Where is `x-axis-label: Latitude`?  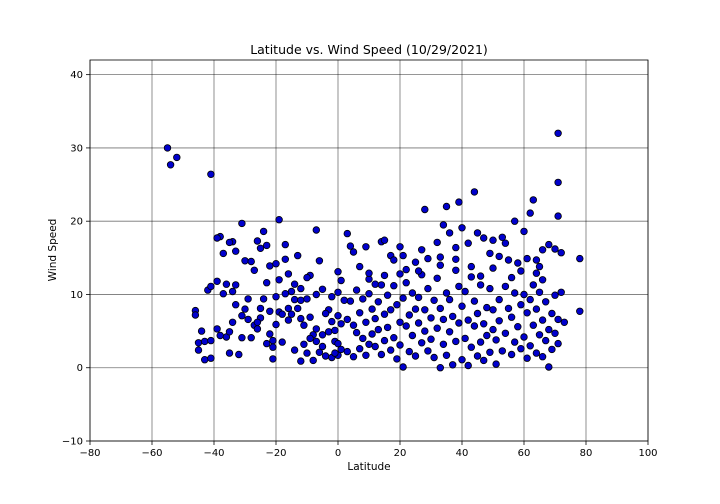 x-axis-label: Latitude is located at coordinates (368, 467).